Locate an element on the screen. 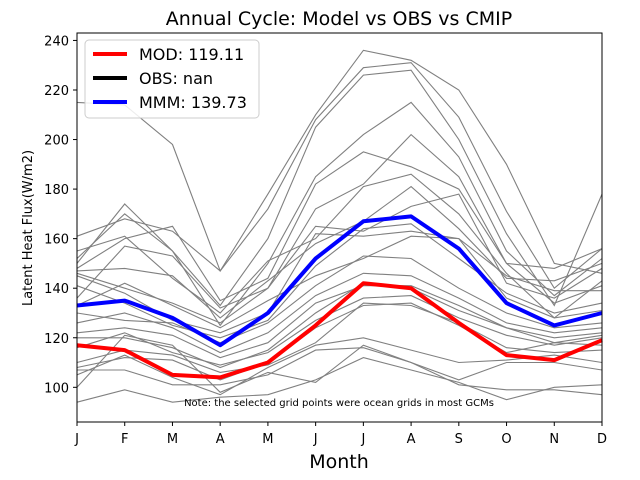 The width and height of the screenshot is (640, 480). x-tick-label: O is located at coordinates (506, 439).